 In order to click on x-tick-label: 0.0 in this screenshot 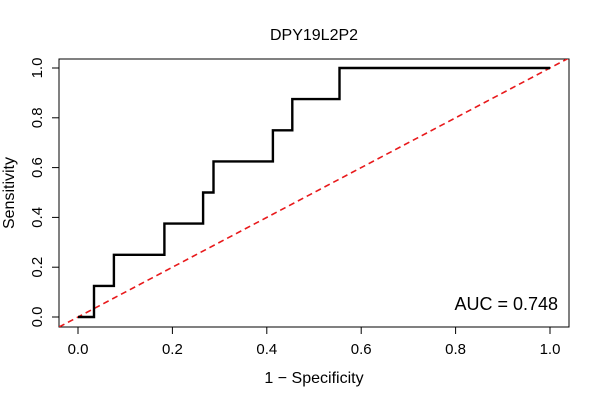, I will do `click(78, 349)`.